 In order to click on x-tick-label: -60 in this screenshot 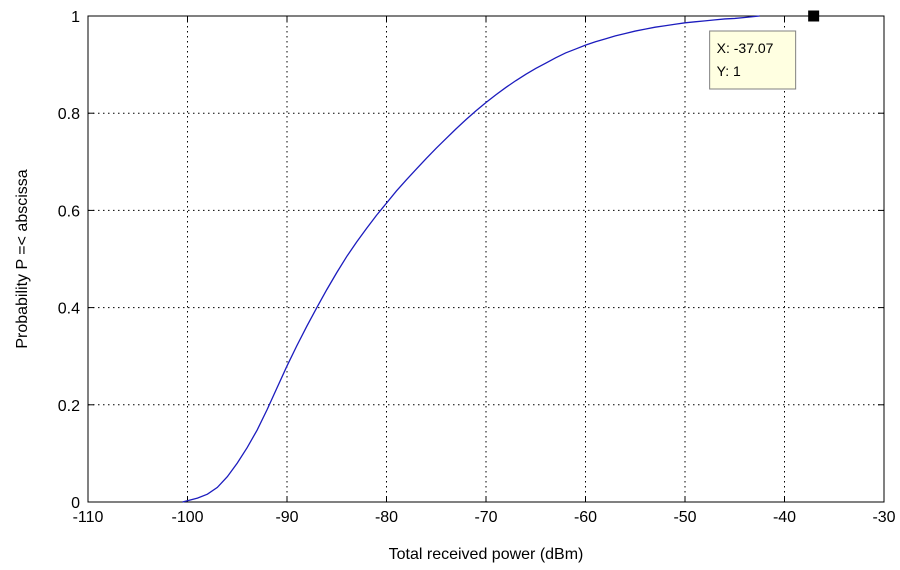, I will do `click(585, 517)`.